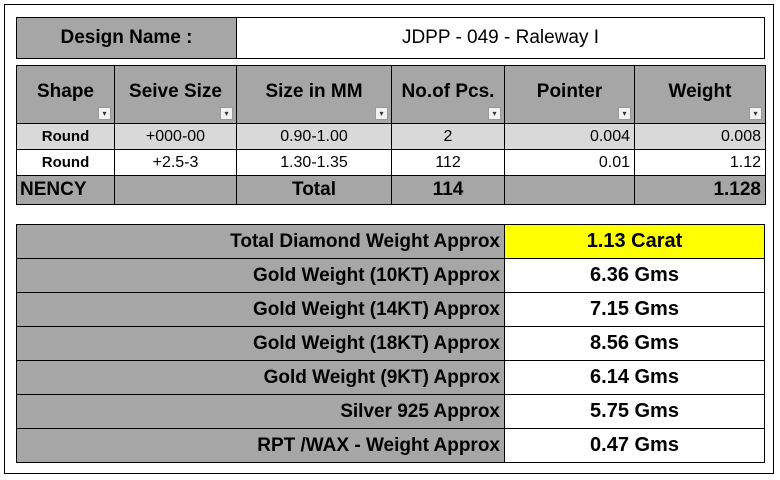 The width and height of the screenshot is (780, 480). What do you see at coordinates (260, 309) in the screenshot?
I see `summary-label: Gold Weight (14KT) Approx` at bounding box center [260, 309].